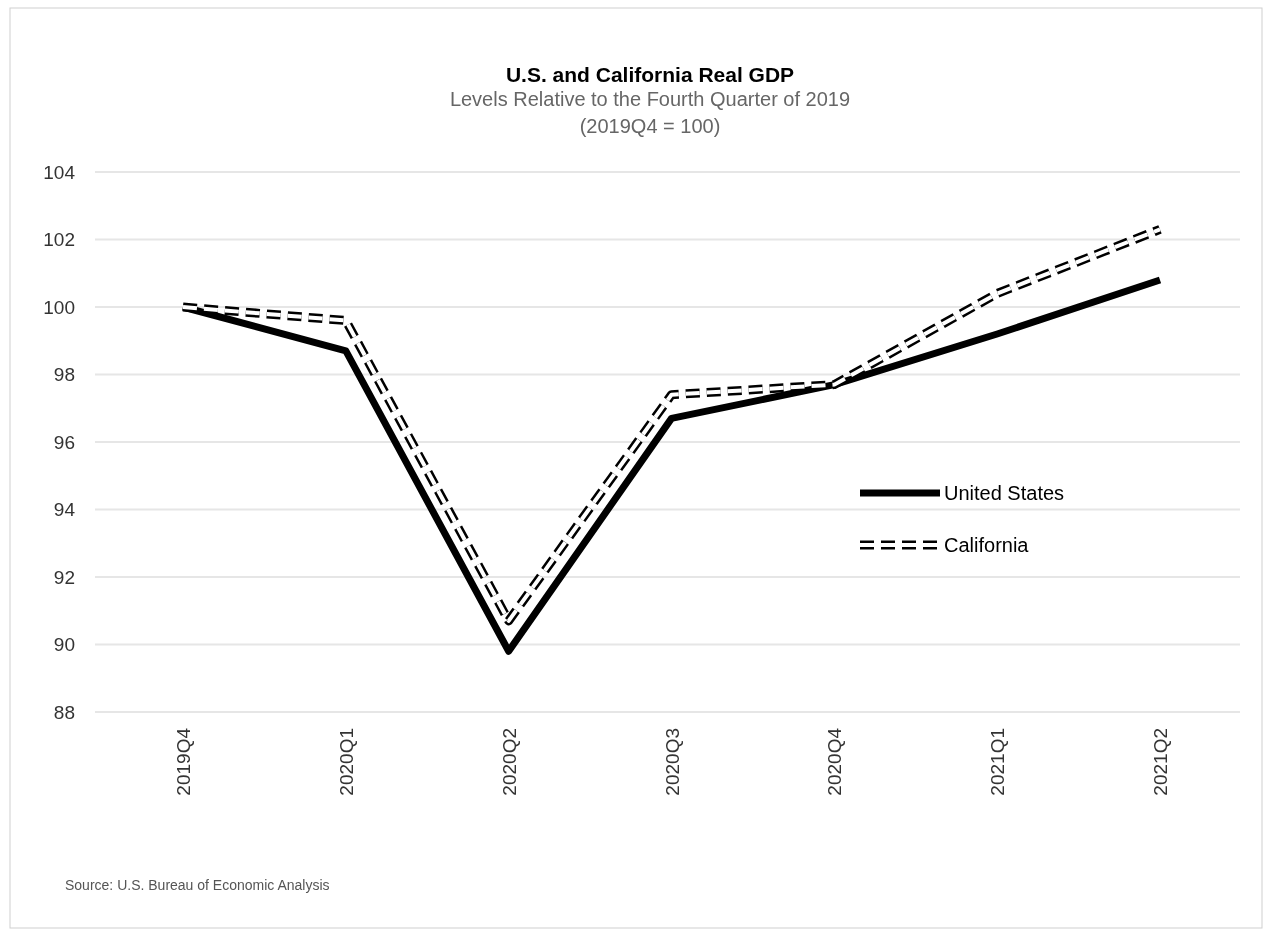 This screenshot has height=932, width=1270. What do you see at coordinates (987, 545) in the screenshot?
I see `legend-label: California` at bounding box center [987, 545].